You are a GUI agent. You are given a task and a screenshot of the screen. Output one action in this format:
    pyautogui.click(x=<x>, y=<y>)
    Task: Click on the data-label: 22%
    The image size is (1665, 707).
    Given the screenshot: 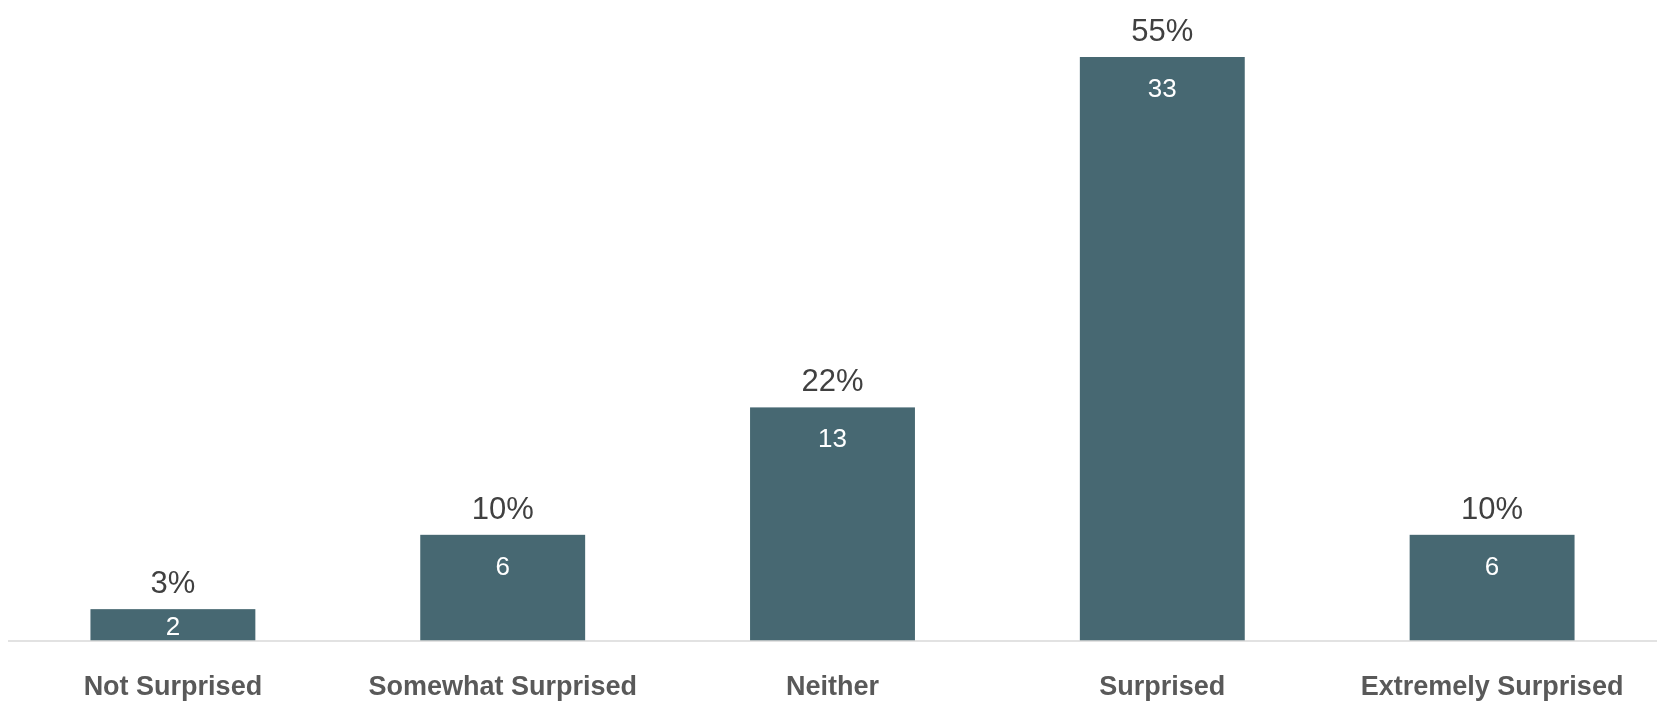 What is the action you would take?
    pyautogui.click(x=832, y=381)
    